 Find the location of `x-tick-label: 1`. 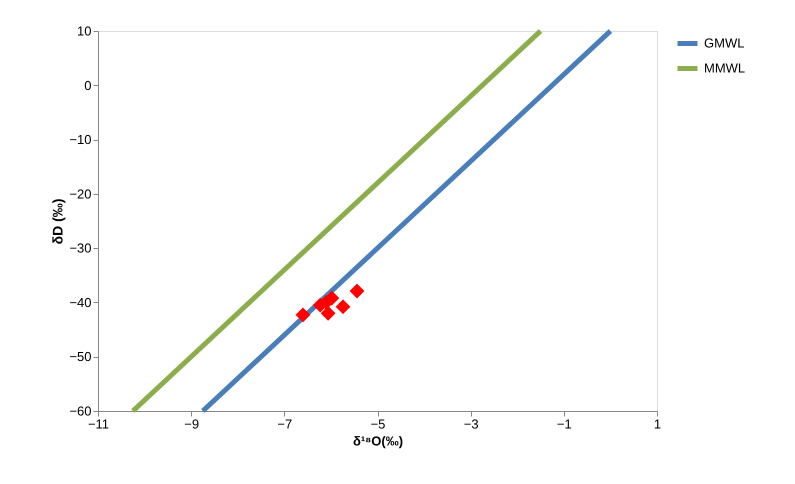

x-tick-label: 1 is located at coordinates (658, 424).